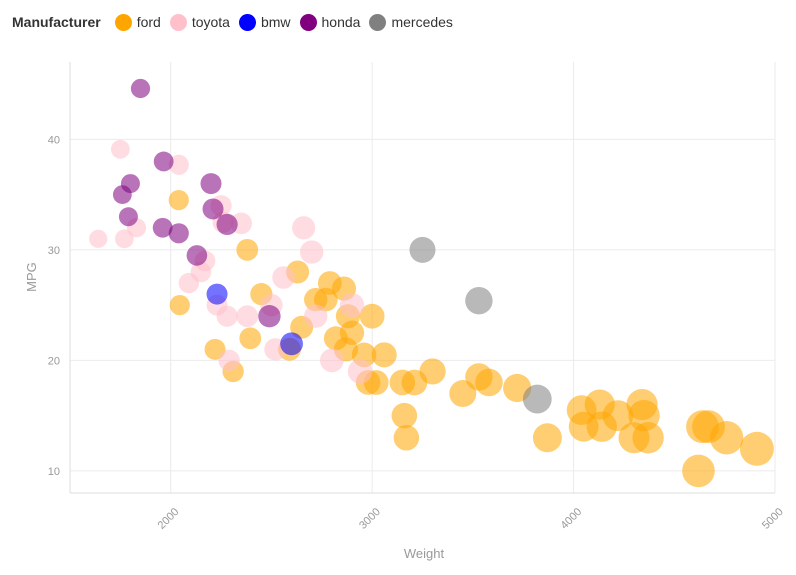  Describe the element at coordinates (56, 22) in the screenshot. I see `legend-title: Manufacturer` at that location.